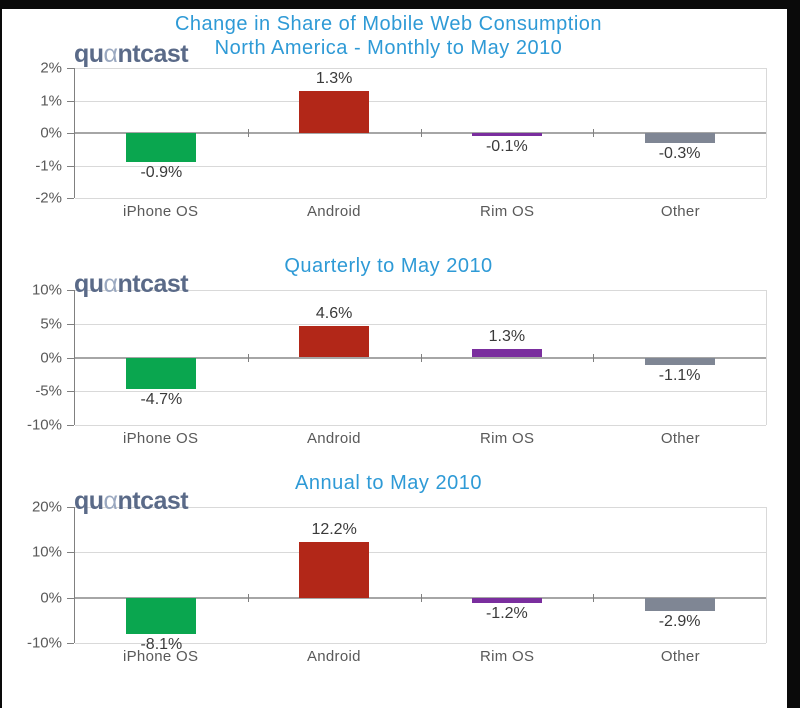 The height and width of the screenshot is (708, 800). What do you see at coordinates (506, 147) in the screenshot?
I see `value-label-rim-os: -0.1%` at bounding box center [506, 147].